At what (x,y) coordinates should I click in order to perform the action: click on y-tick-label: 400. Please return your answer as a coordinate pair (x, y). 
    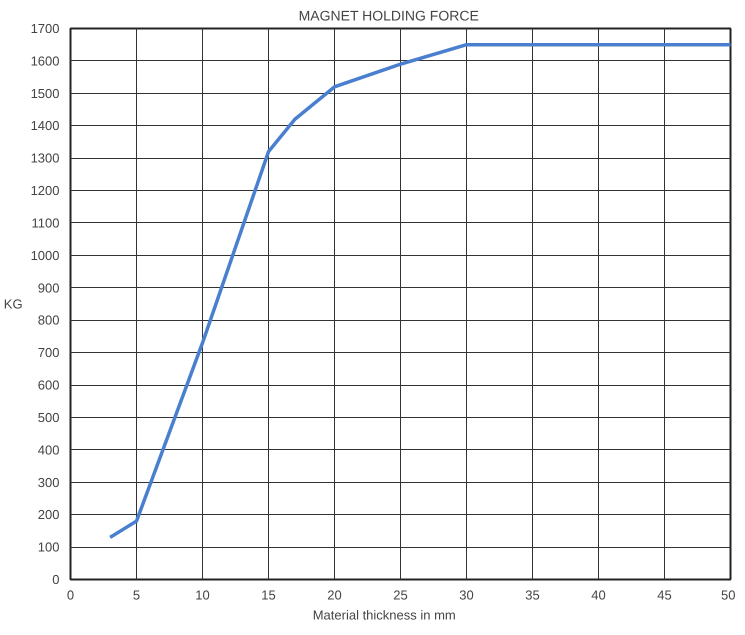
    Looking at the image, I should click on (49, 450).